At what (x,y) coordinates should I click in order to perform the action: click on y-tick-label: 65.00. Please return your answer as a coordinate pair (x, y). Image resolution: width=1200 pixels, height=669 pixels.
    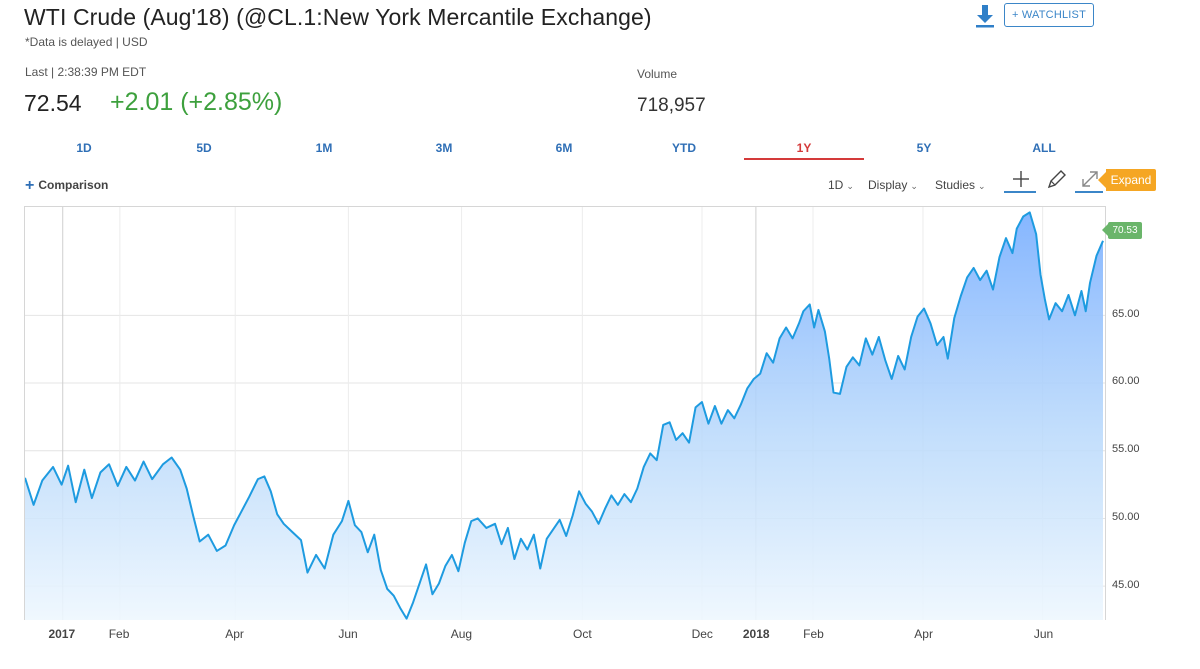
    Looking at the image, I should click on (1126, 313).